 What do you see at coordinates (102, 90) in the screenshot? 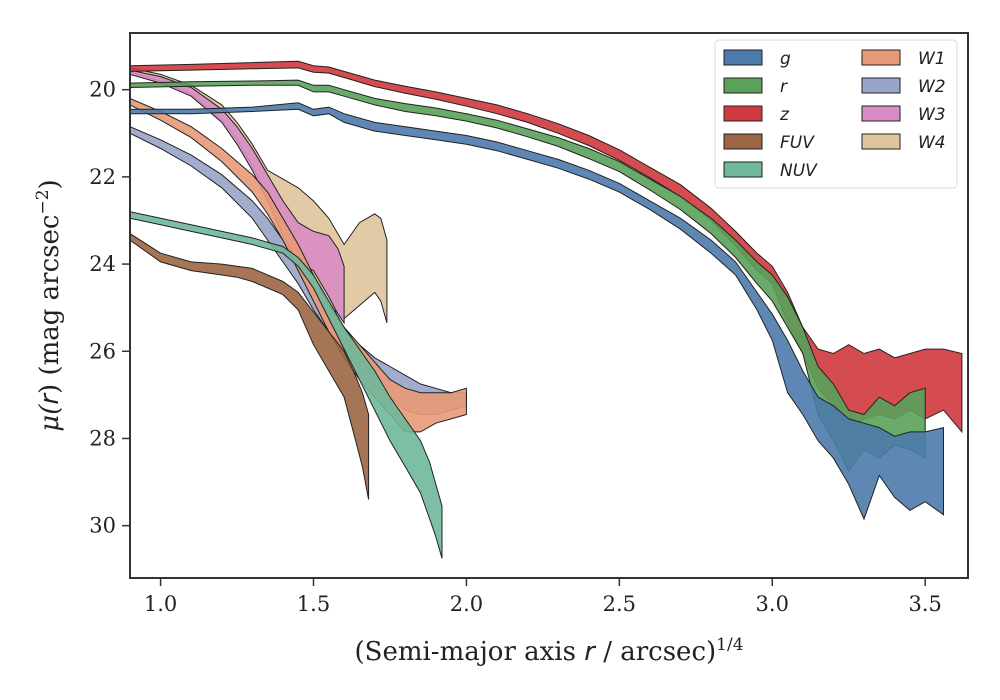
I see `y-tick-label: 20` at bounding box center [102, 90].